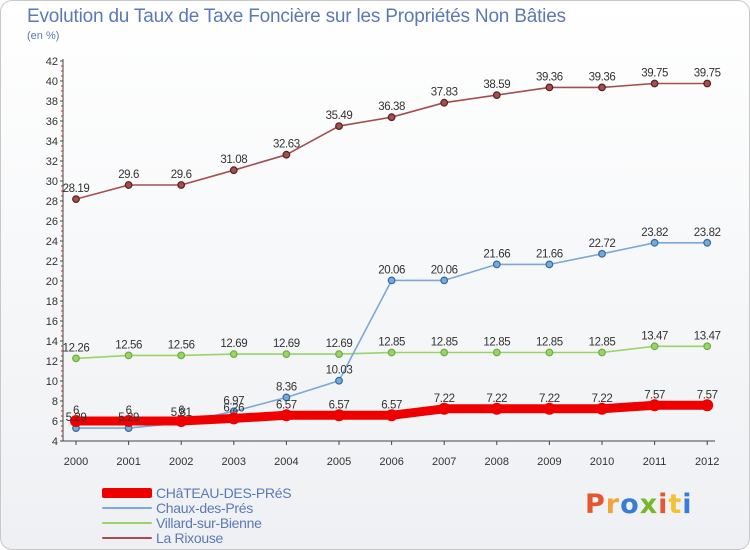 The image size is (750, 550). Describe the element at coordinates (233, 408) in the screenshot. I see `data-label: 6.26` at that location.